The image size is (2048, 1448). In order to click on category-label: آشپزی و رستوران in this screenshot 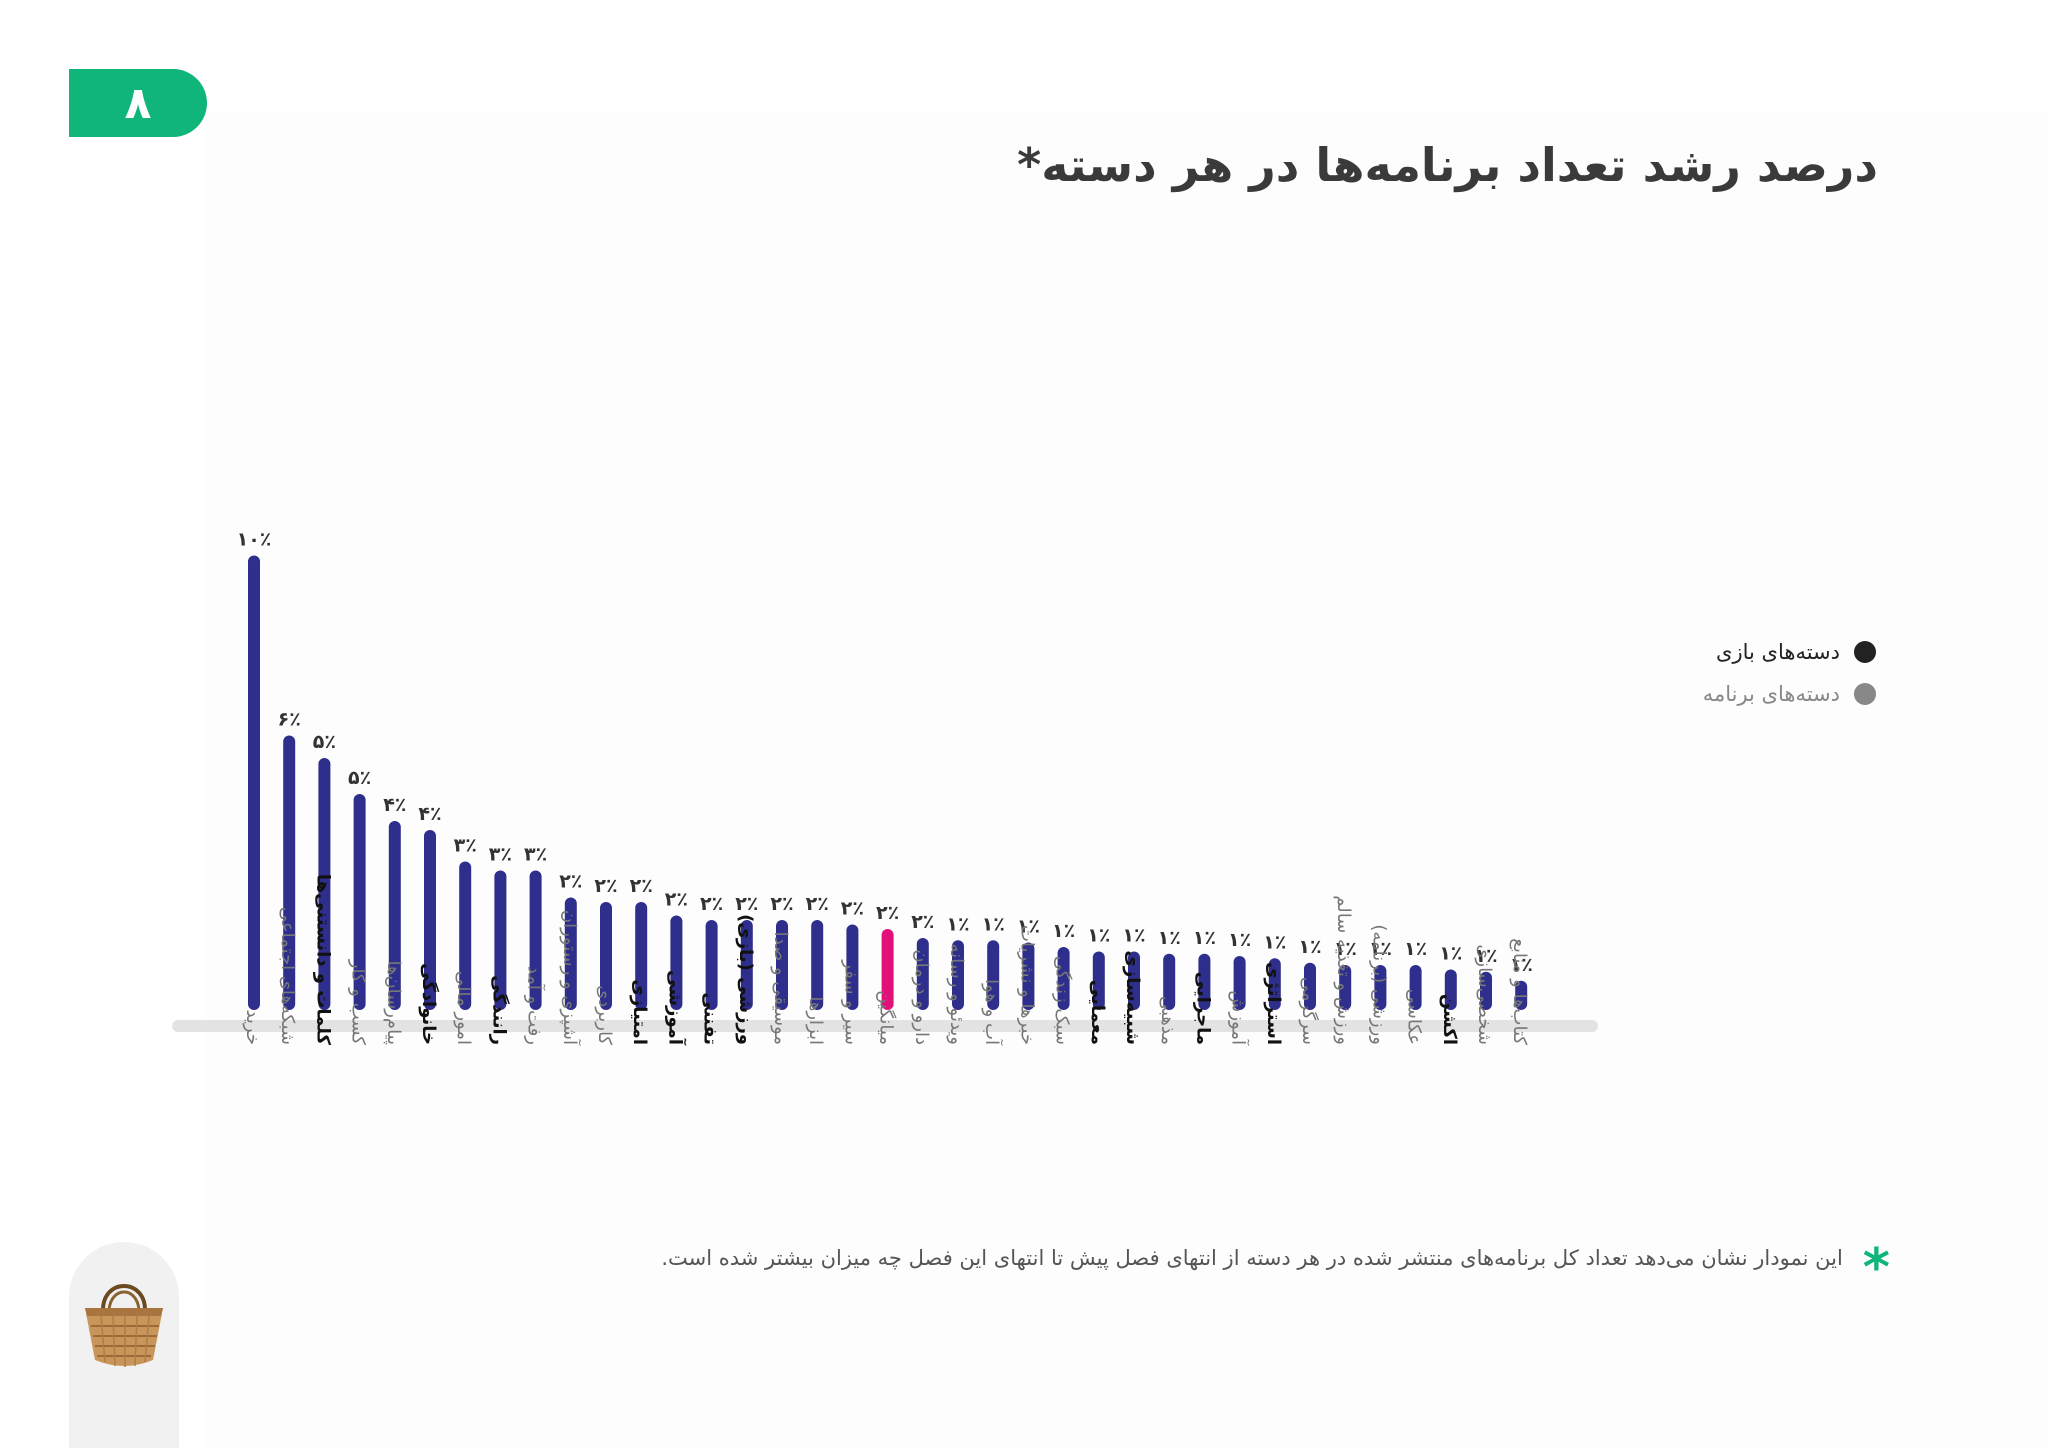, I will do `click(570, 978)`.